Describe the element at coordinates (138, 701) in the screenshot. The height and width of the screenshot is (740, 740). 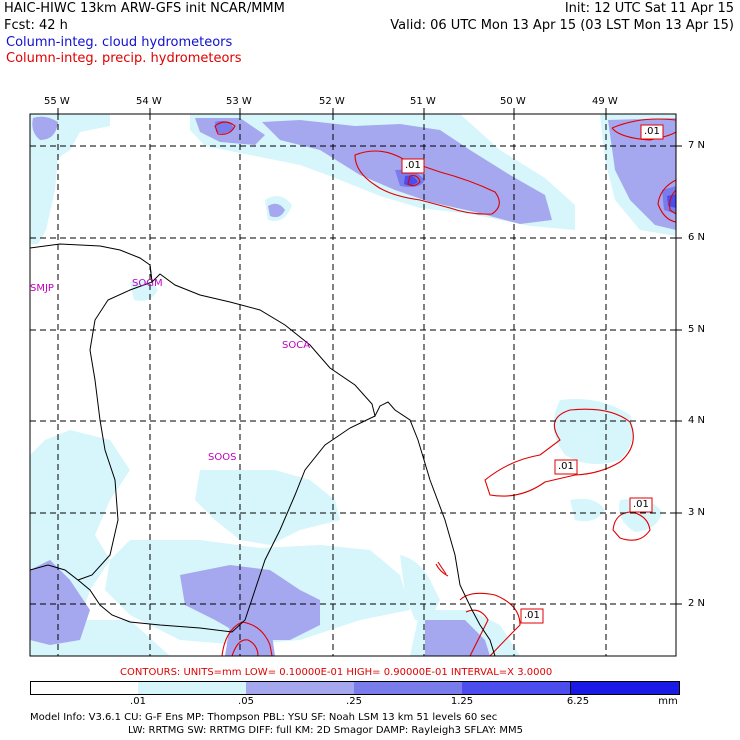
I see `colorbar-label: .01` at that location.